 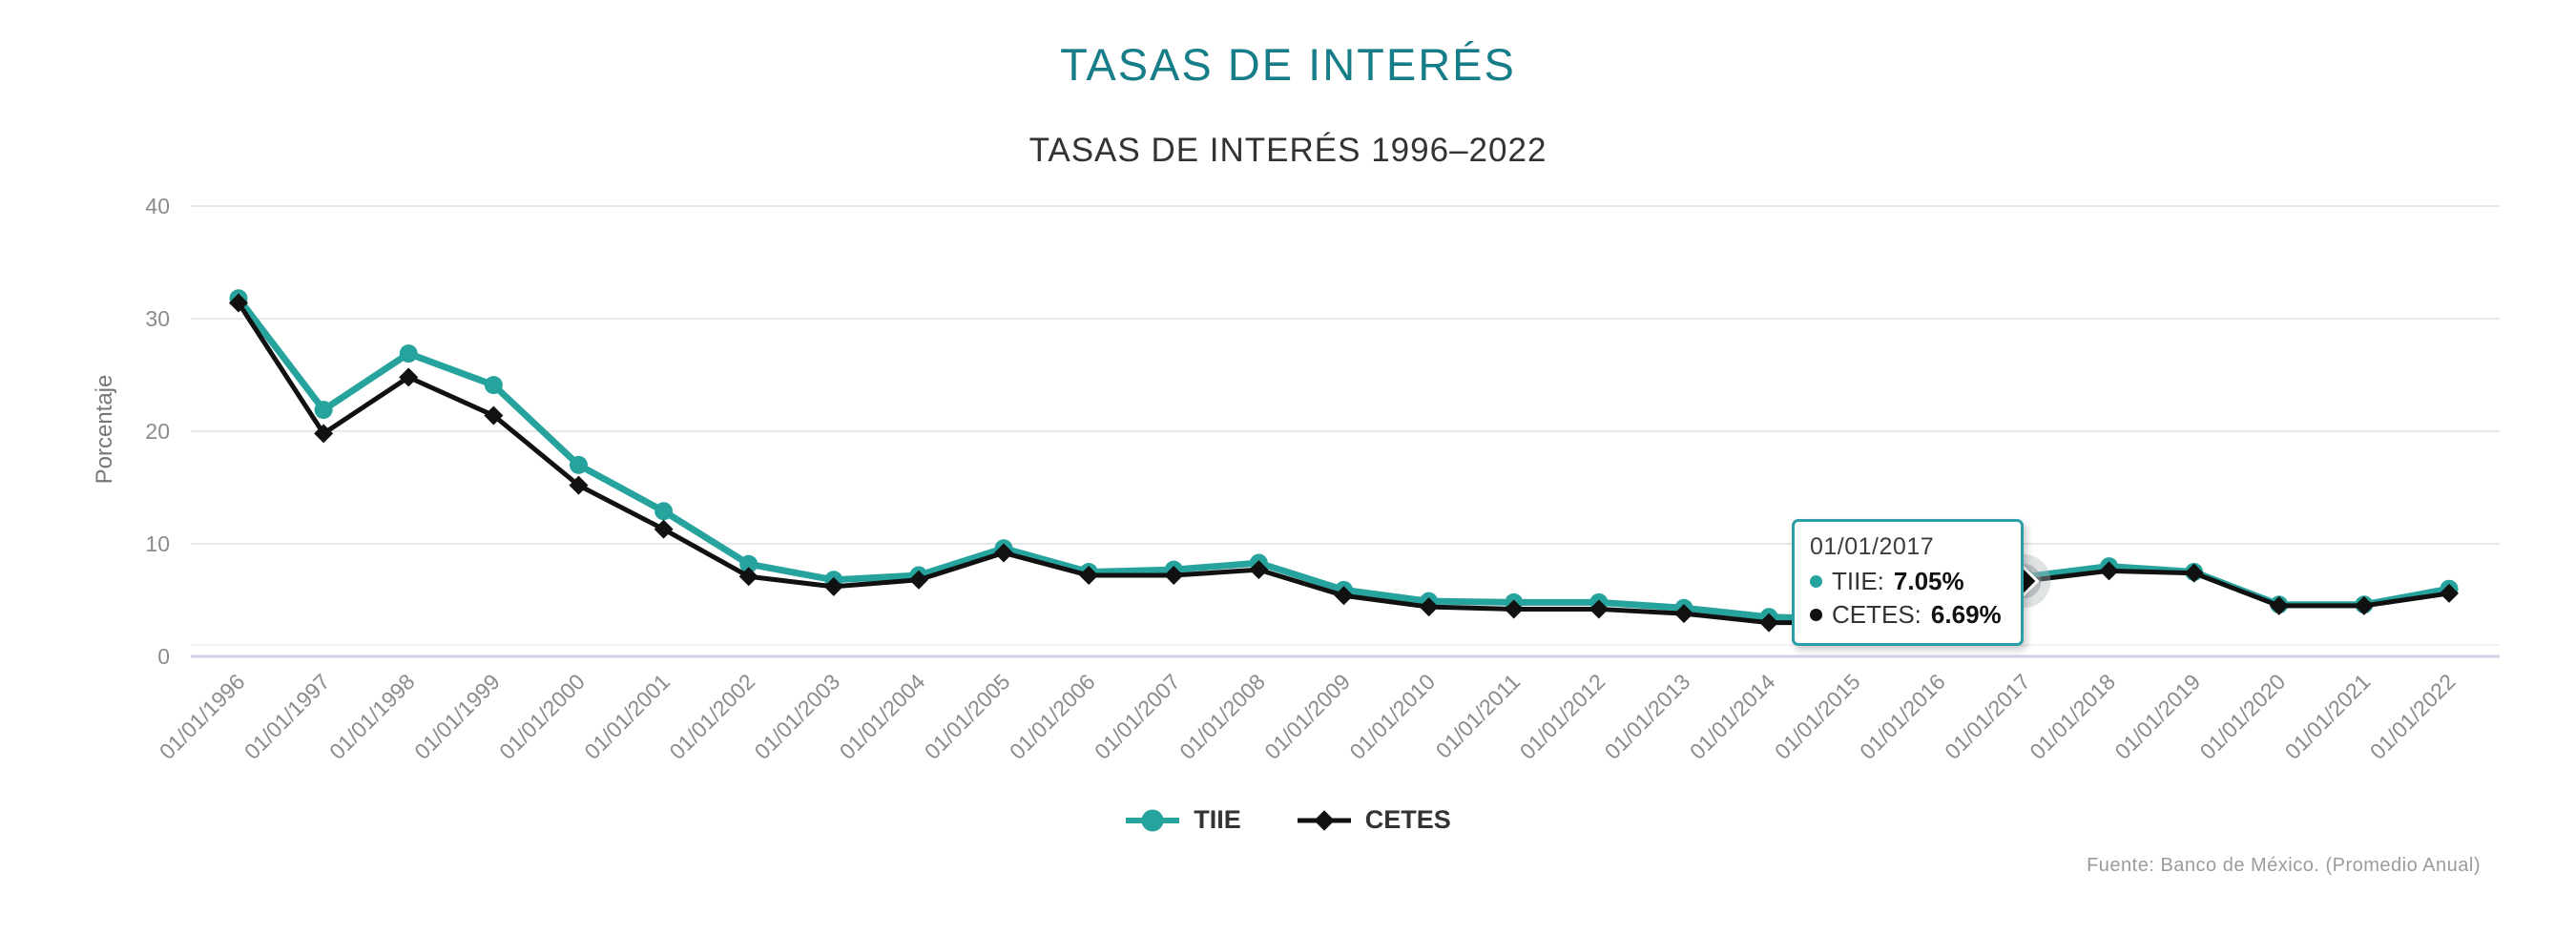 I want to click on x-tick-label-2014: 01/01/2014, so click(x=1732, y=716).